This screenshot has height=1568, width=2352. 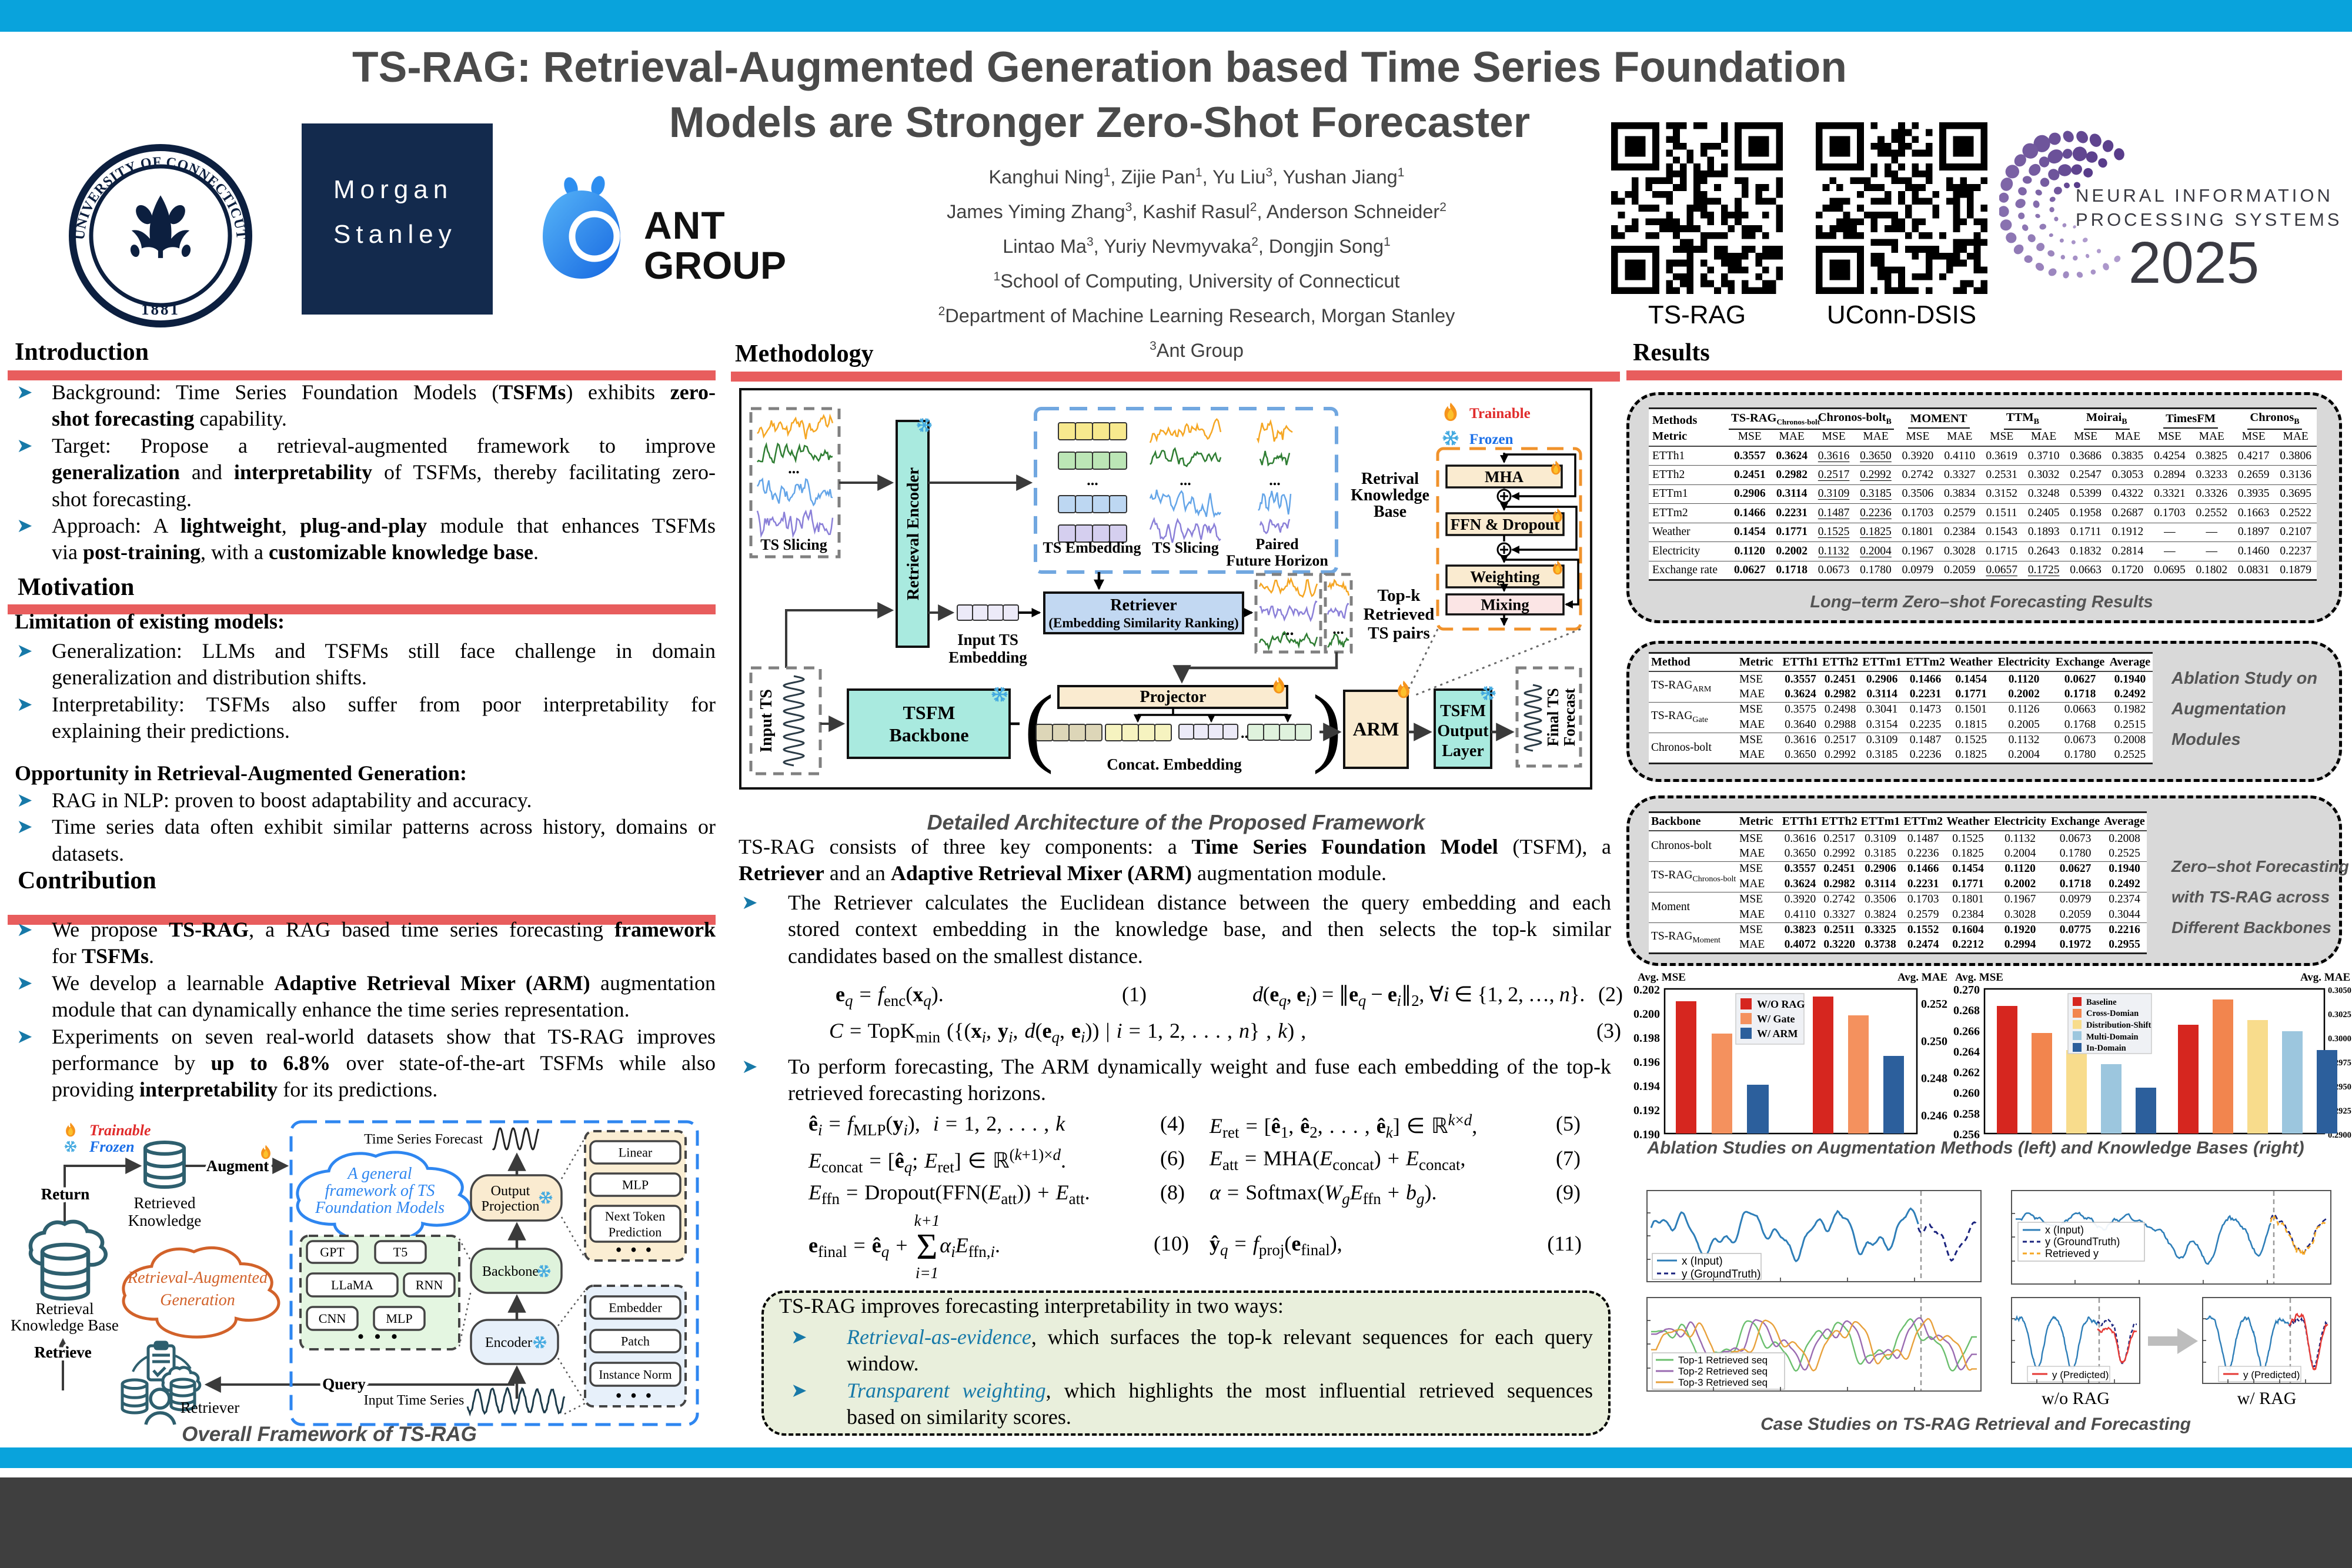 What do you see at coordinates (2209, 219) in the screenshot?
I see `svg-text: PROCESSING SYSTEMS` at bounding box center [2209, 219].